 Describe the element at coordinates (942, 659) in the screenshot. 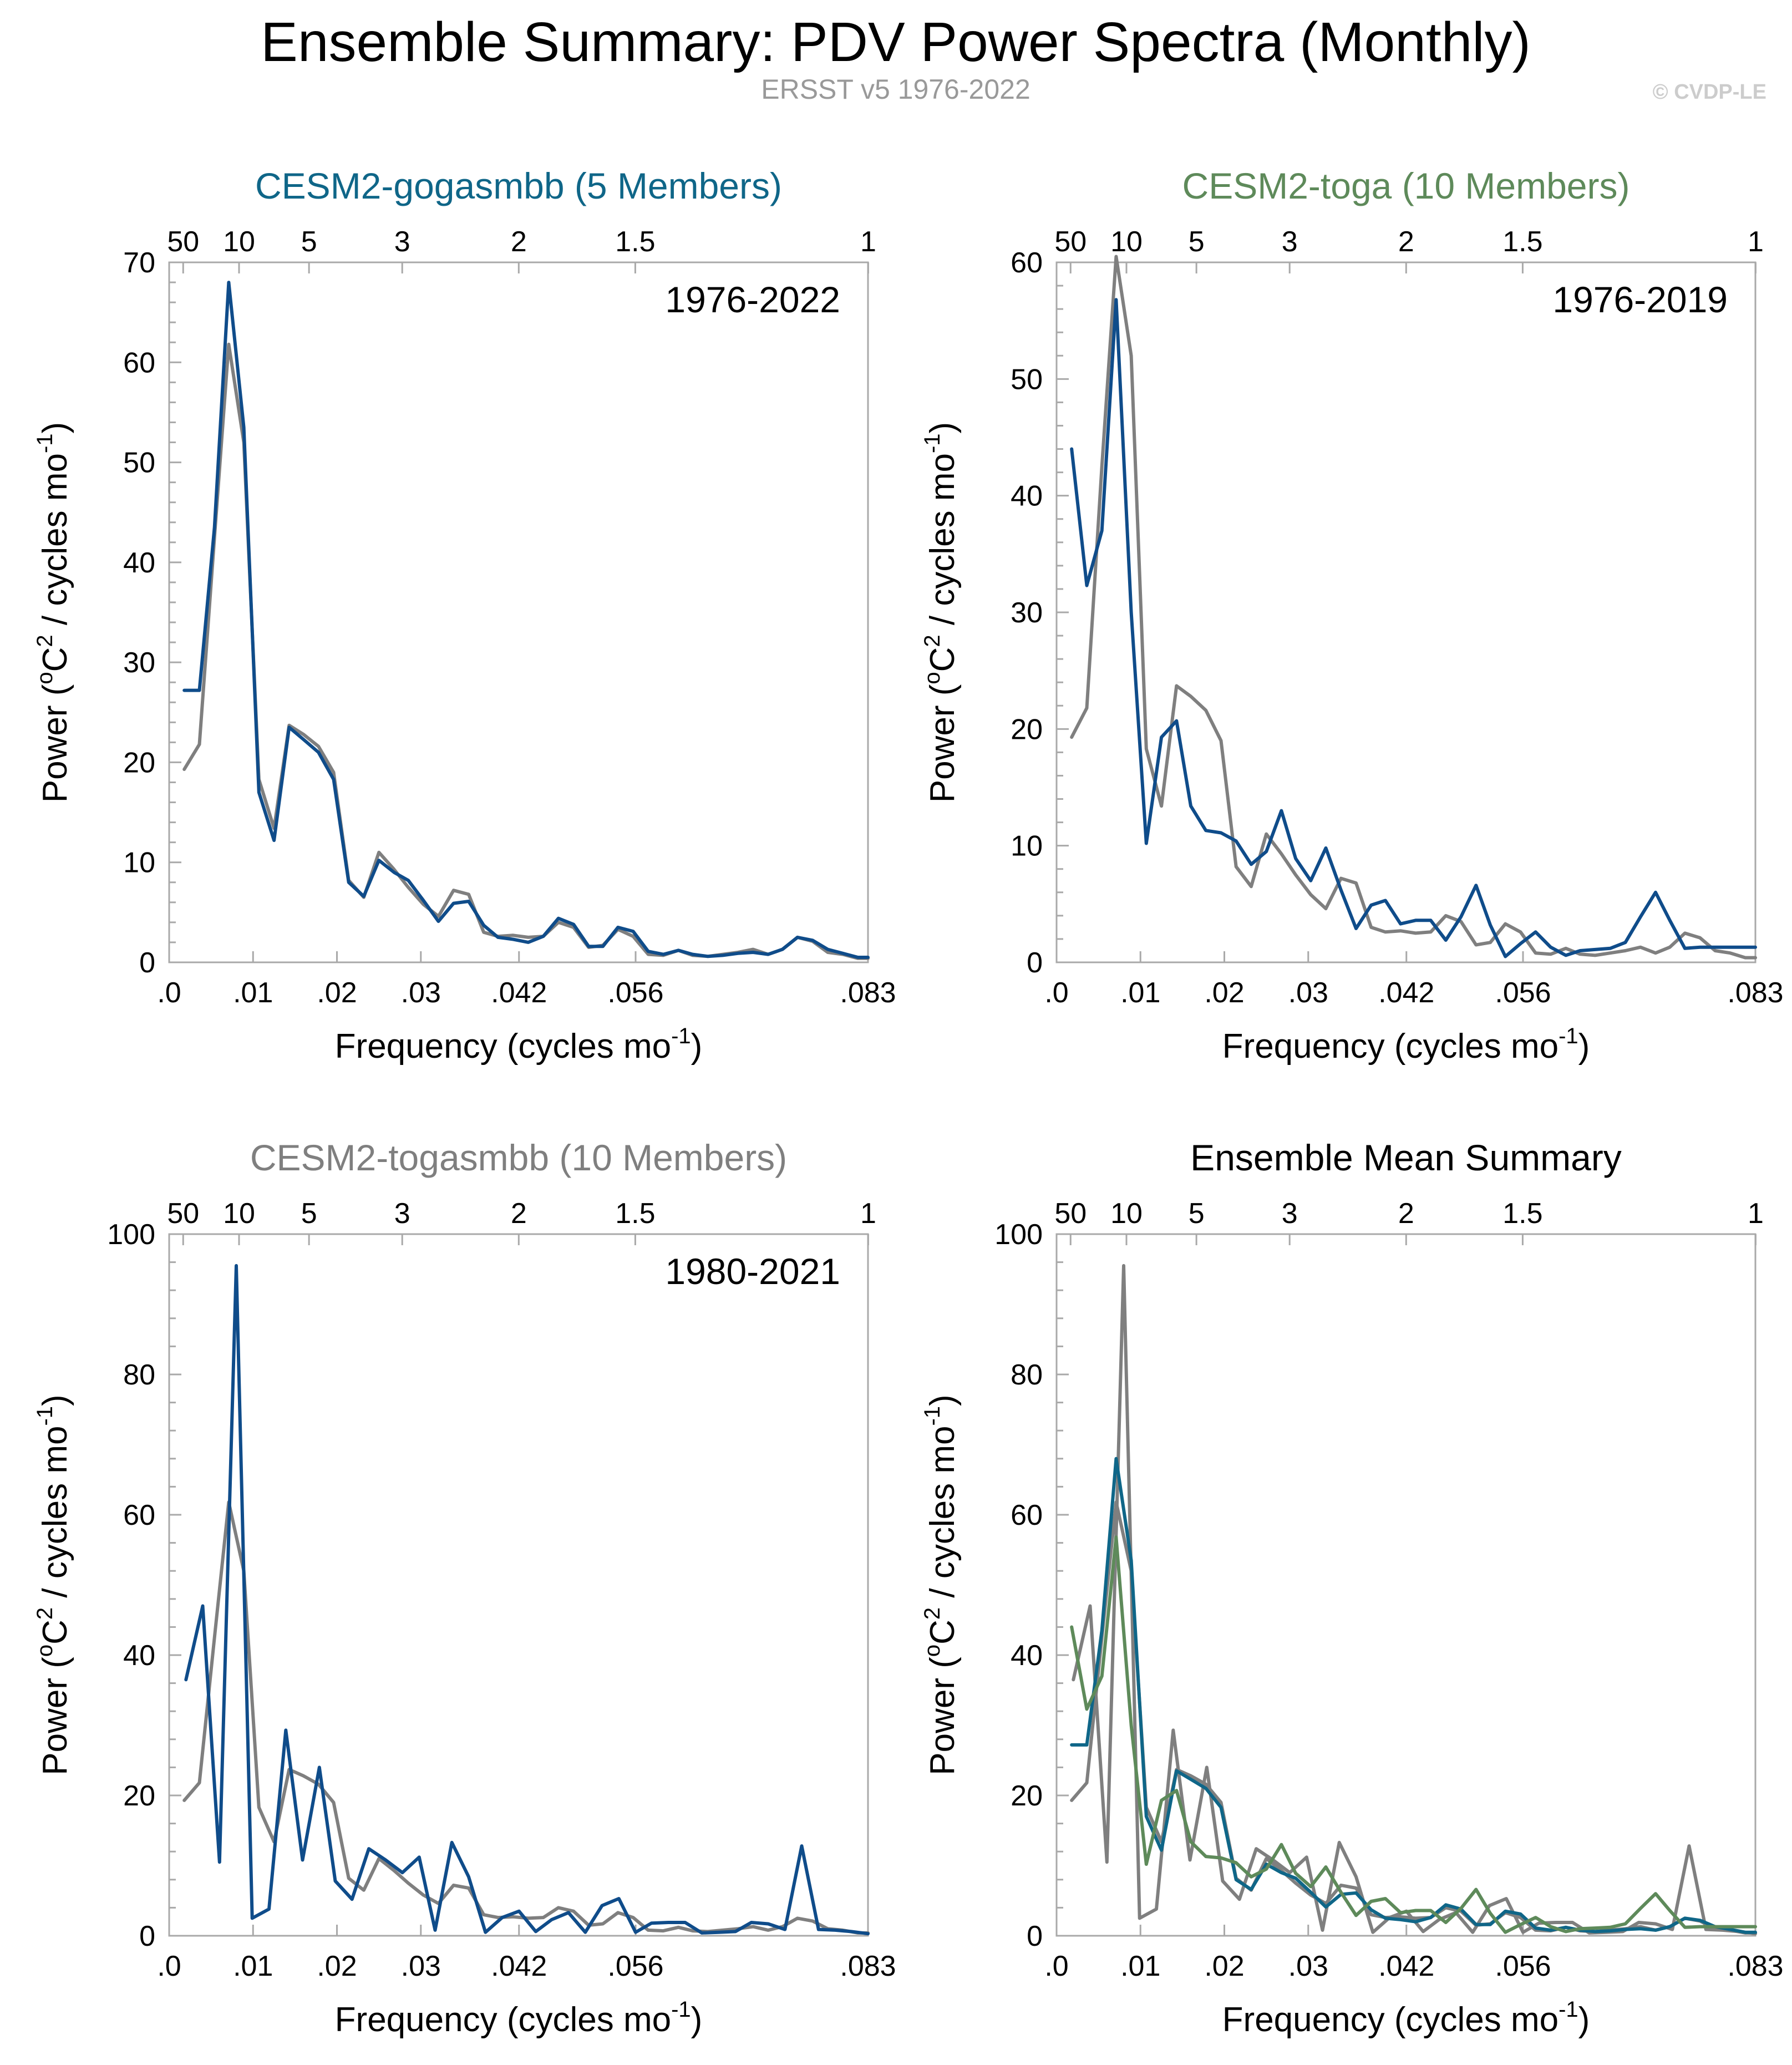

I see `y-axis-label-text: C` at that location.